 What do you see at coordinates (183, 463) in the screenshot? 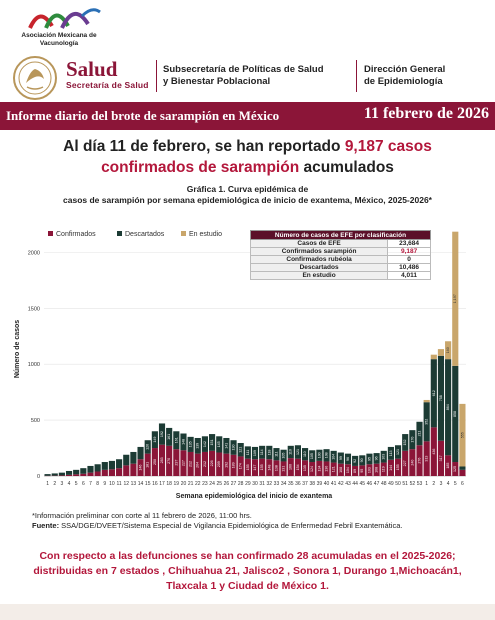
I see `bar-value-label: 227` at bounding box center [183, 463].